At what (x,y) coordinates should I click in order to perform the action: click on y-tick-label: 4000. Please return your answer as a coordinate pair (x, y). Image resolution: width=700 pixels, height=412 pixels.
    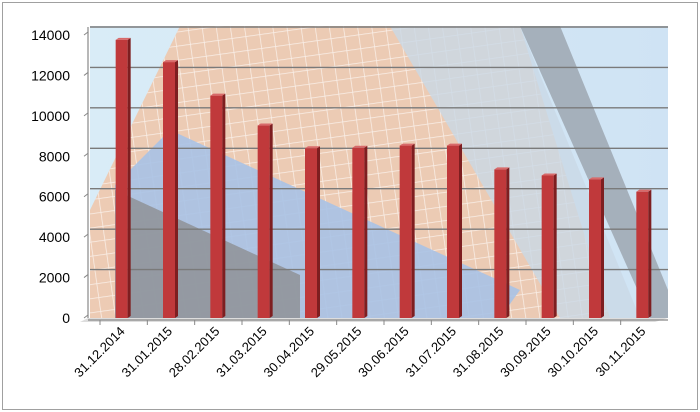
    Looking at the image, I should click on (54, 237).